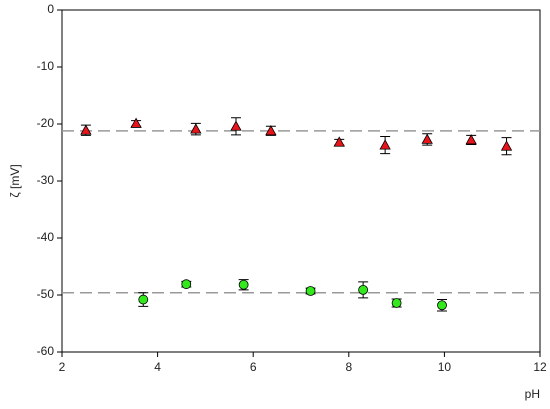  What do you see at coordinates (46, 351) in the screenshot?
I see `y-tick-label: -60` at bounding box center [46, 351].